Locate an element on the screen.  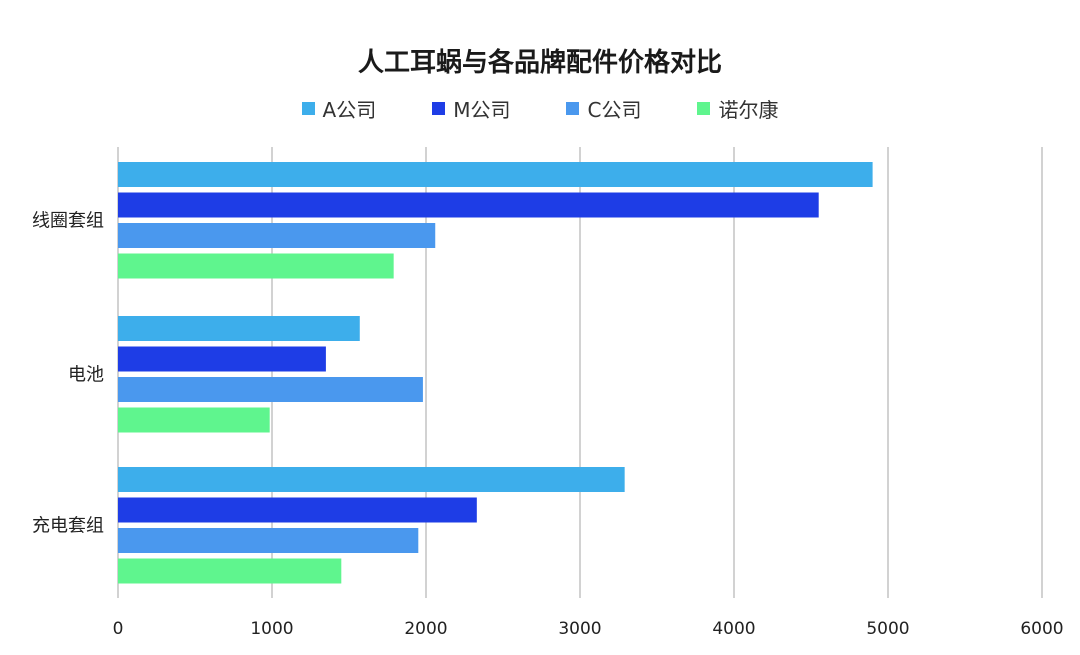
legend-label: A公司 is located at coordinates (349, 110).